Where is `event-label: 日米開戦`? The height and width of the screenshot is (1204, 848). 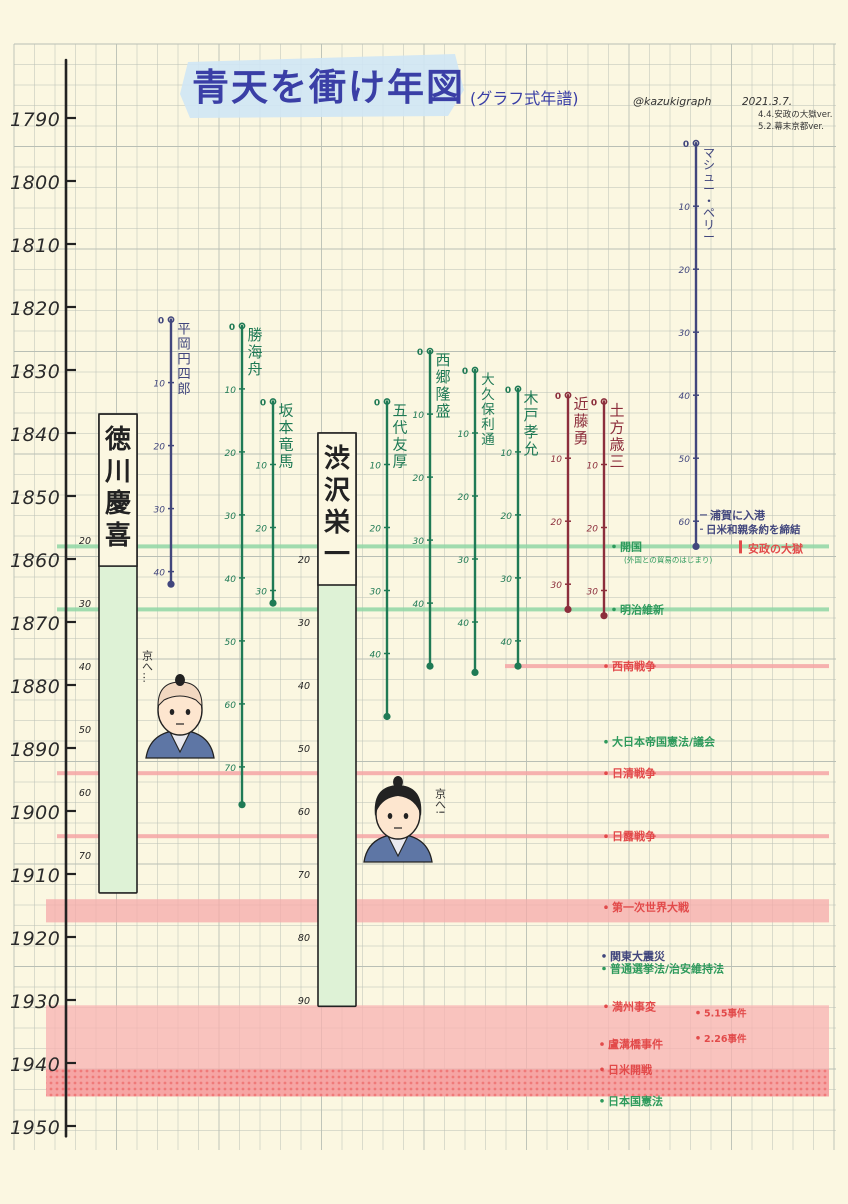 event-label: 日米開戦 is located at coordinates (630, 1069).